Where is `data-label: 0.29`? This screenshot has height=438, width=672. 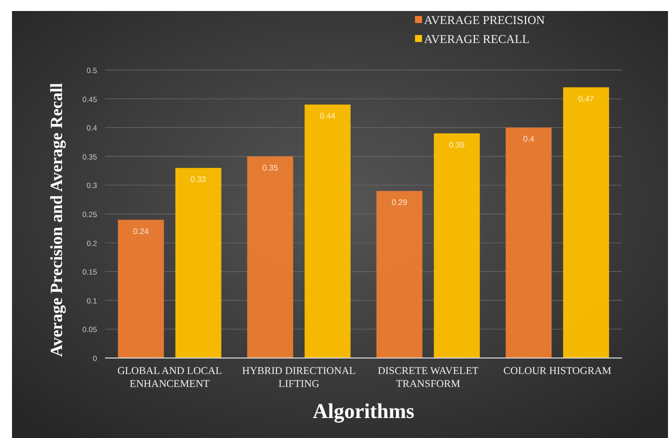 data-label: 0.29 is located at coordinates (400, 202).